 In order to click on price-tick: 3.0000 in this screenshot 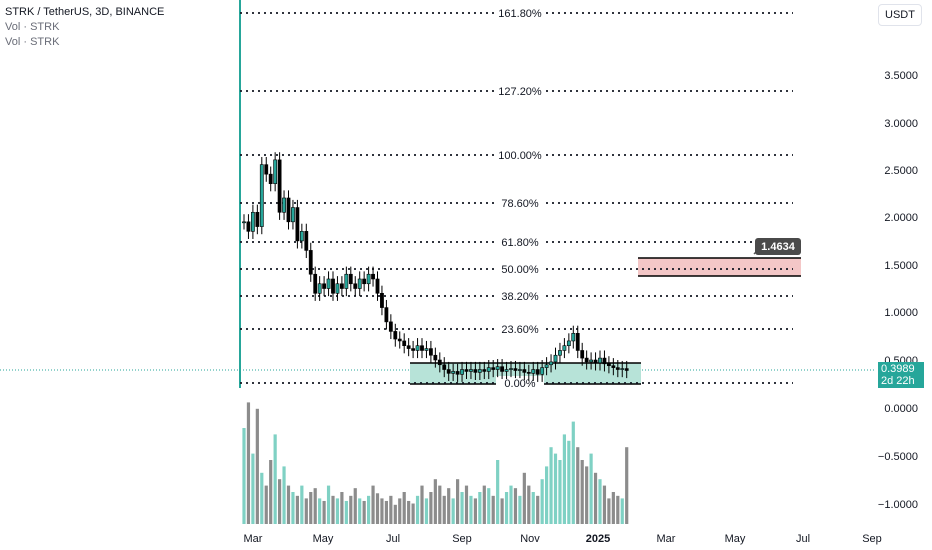, I will do `click(901, 124)`.